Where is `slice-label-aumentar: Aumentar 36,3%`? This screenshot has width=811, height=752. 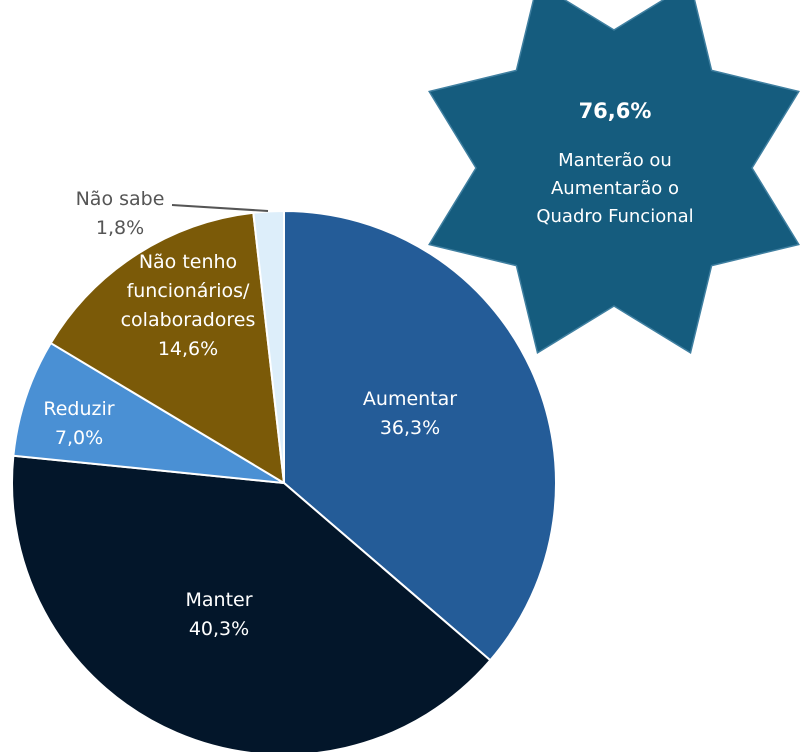 slice-label-aumentar: Aumentar 36,3% is located at coordinates (410, 413).